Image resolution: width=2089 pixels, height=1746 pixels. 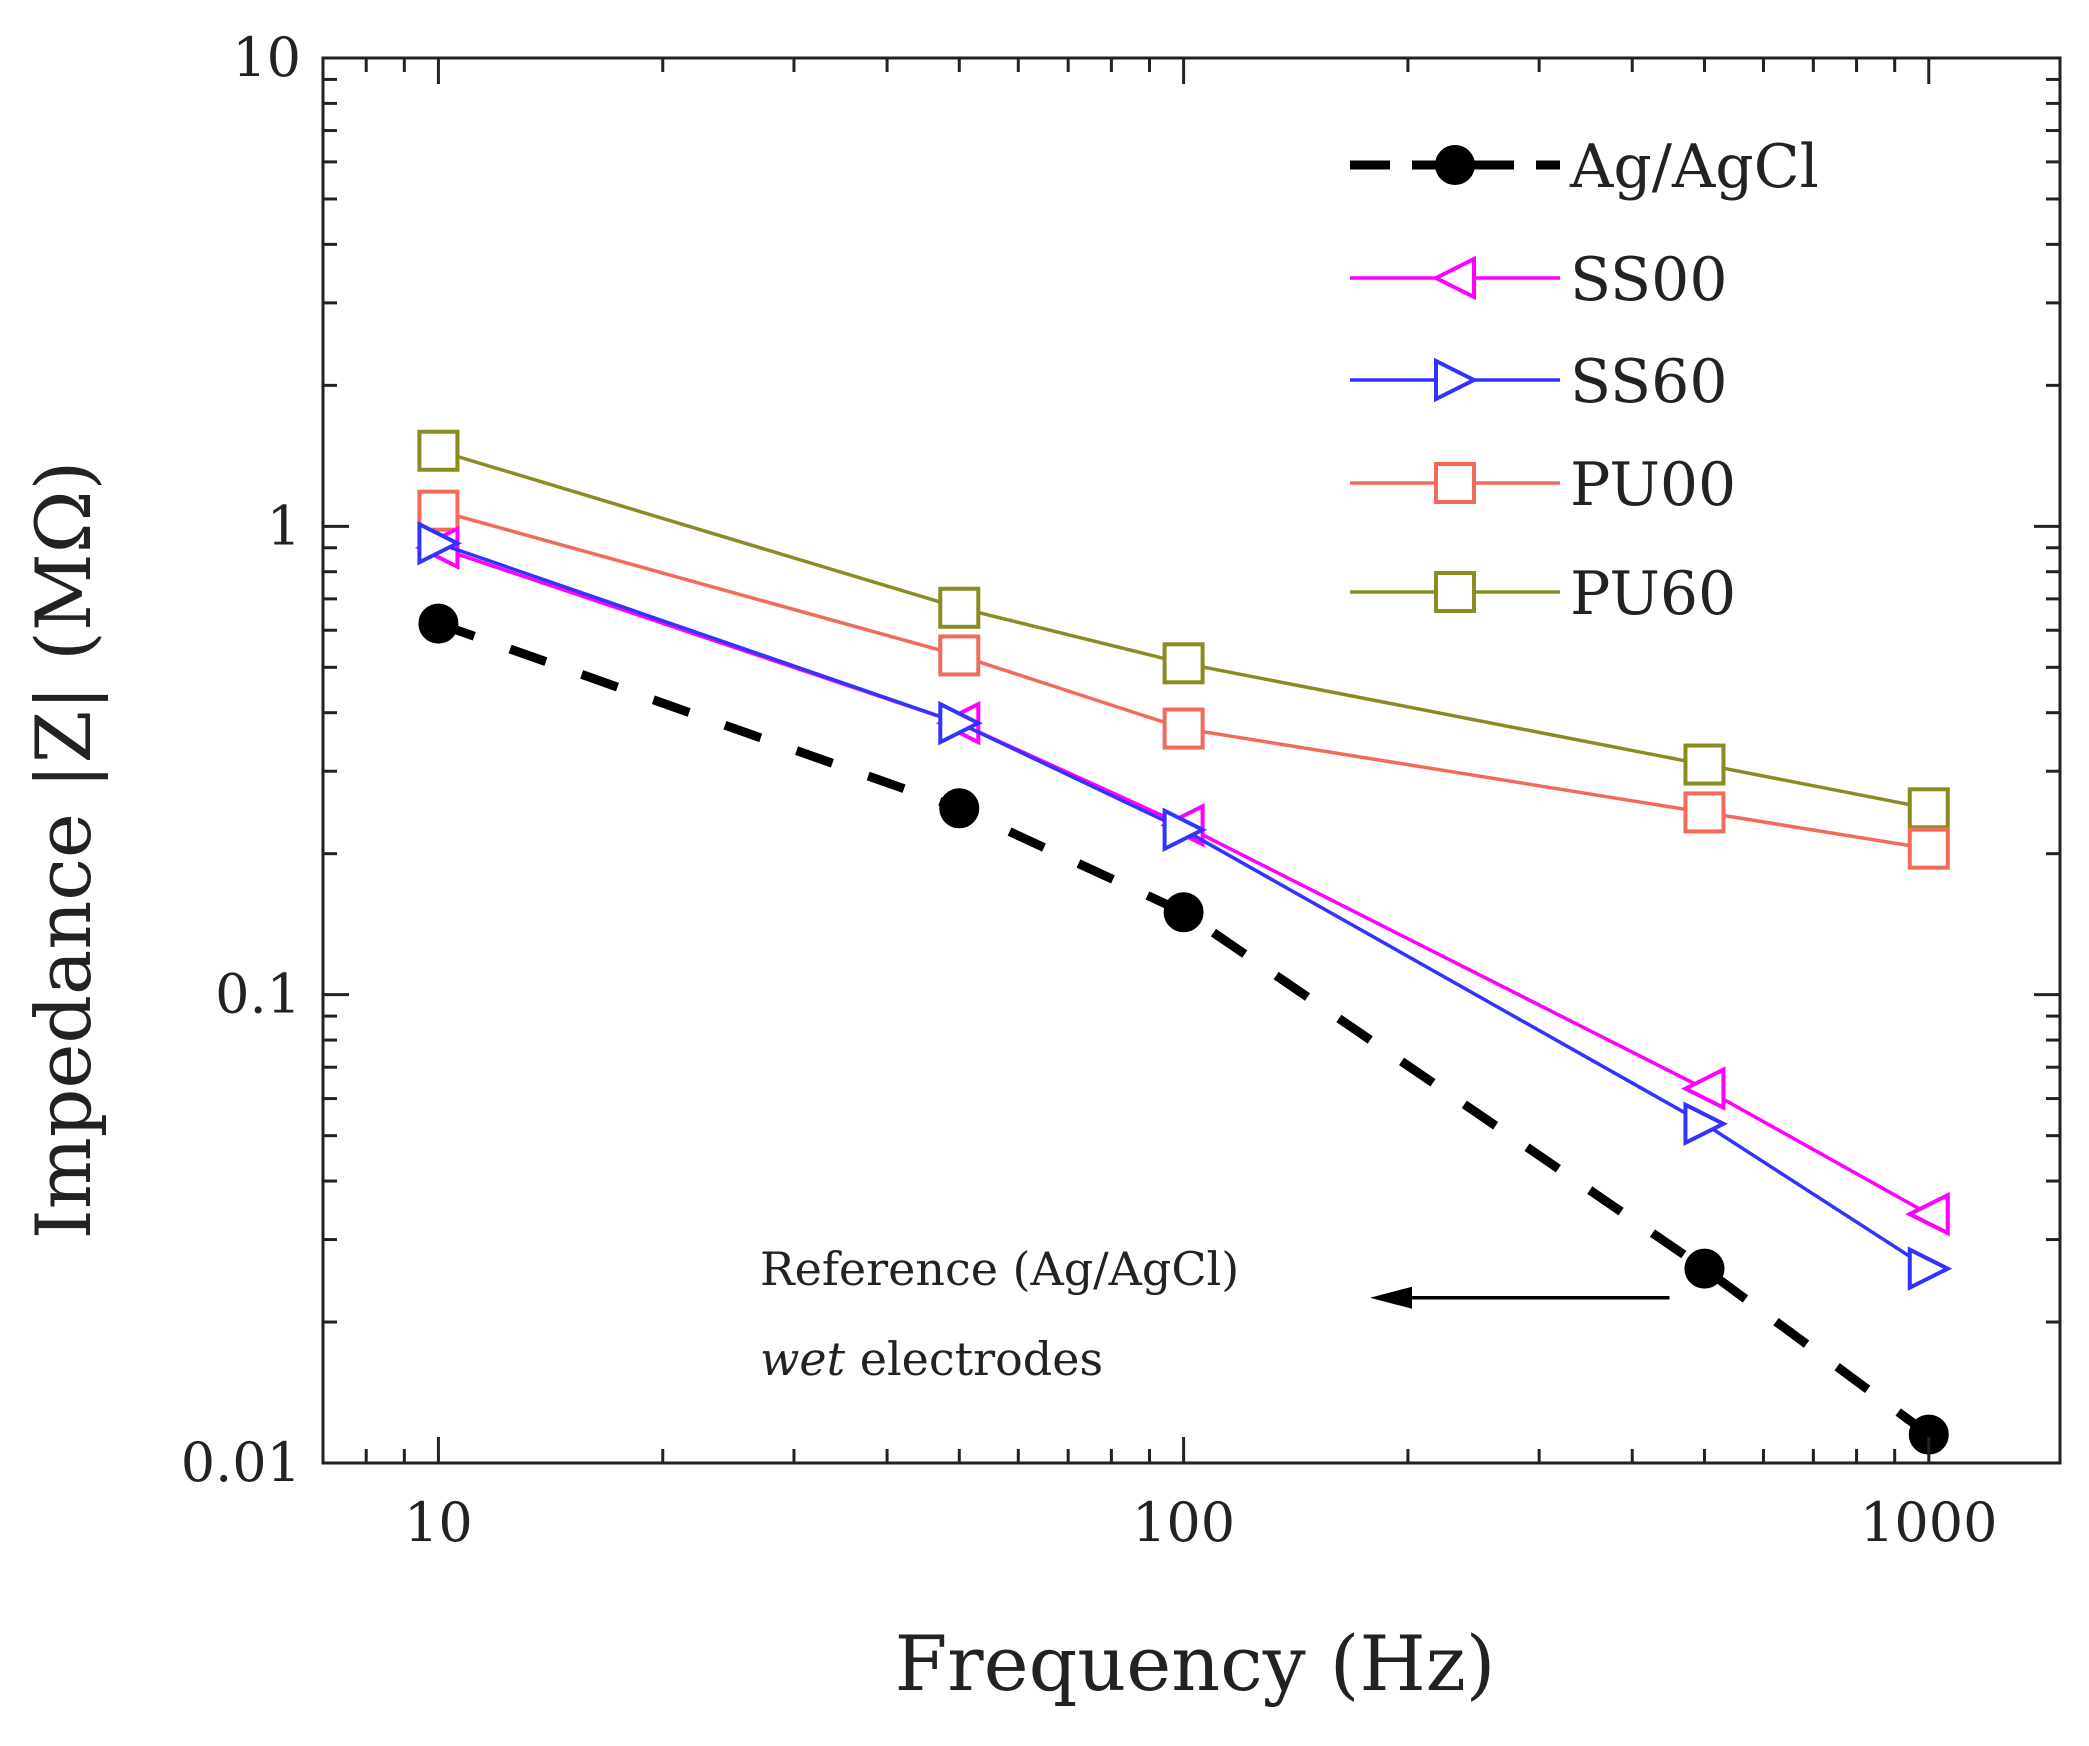 What do you see at coordinates (438, 1522) in the screenshot?
I see `x-tick-label: 10` at bounding box center [438, 1522].